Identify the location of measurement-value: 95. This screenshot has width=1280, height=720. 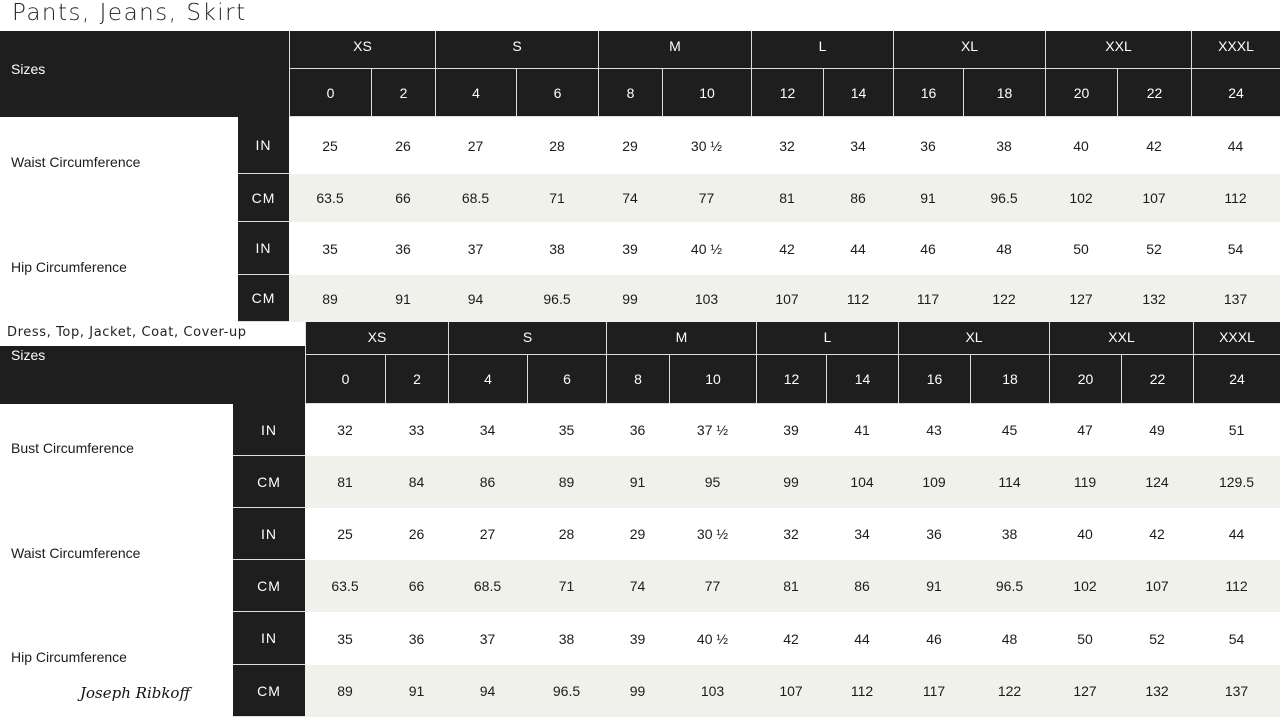
(712, 482).